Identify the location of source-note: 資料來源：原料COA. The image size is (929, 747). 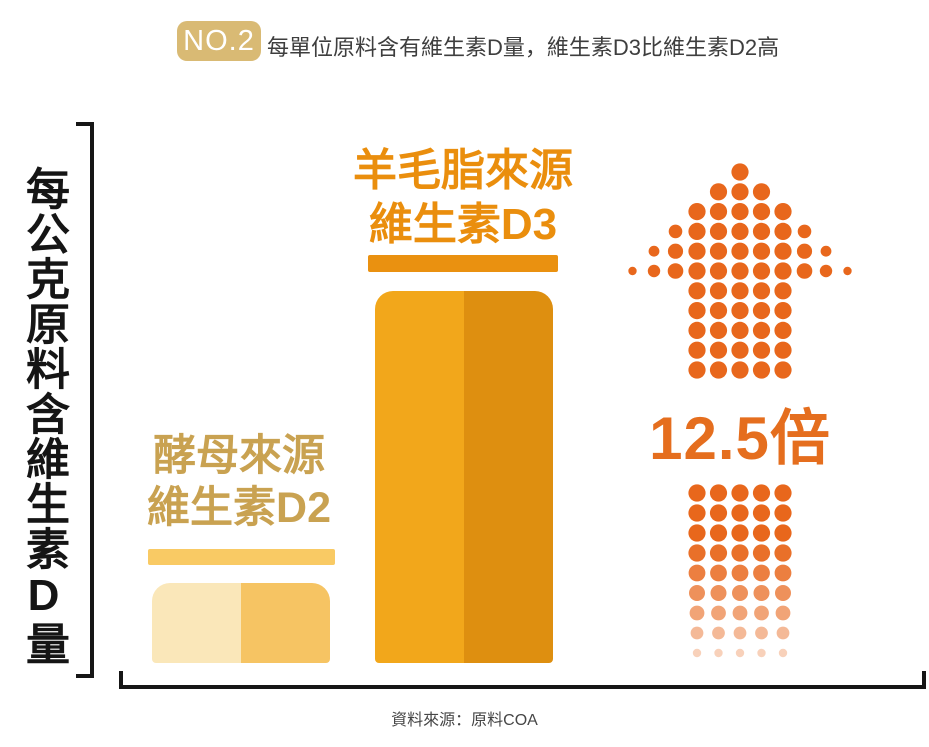
(464, 720).